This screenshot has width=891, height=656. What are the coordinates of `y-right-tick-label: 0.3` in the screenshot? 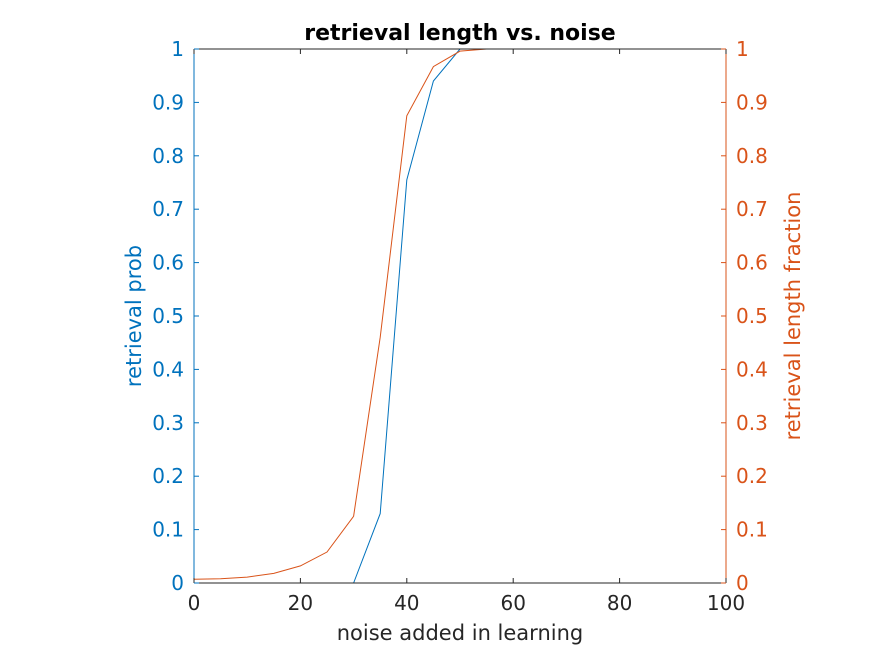 It's located at (752, 423).